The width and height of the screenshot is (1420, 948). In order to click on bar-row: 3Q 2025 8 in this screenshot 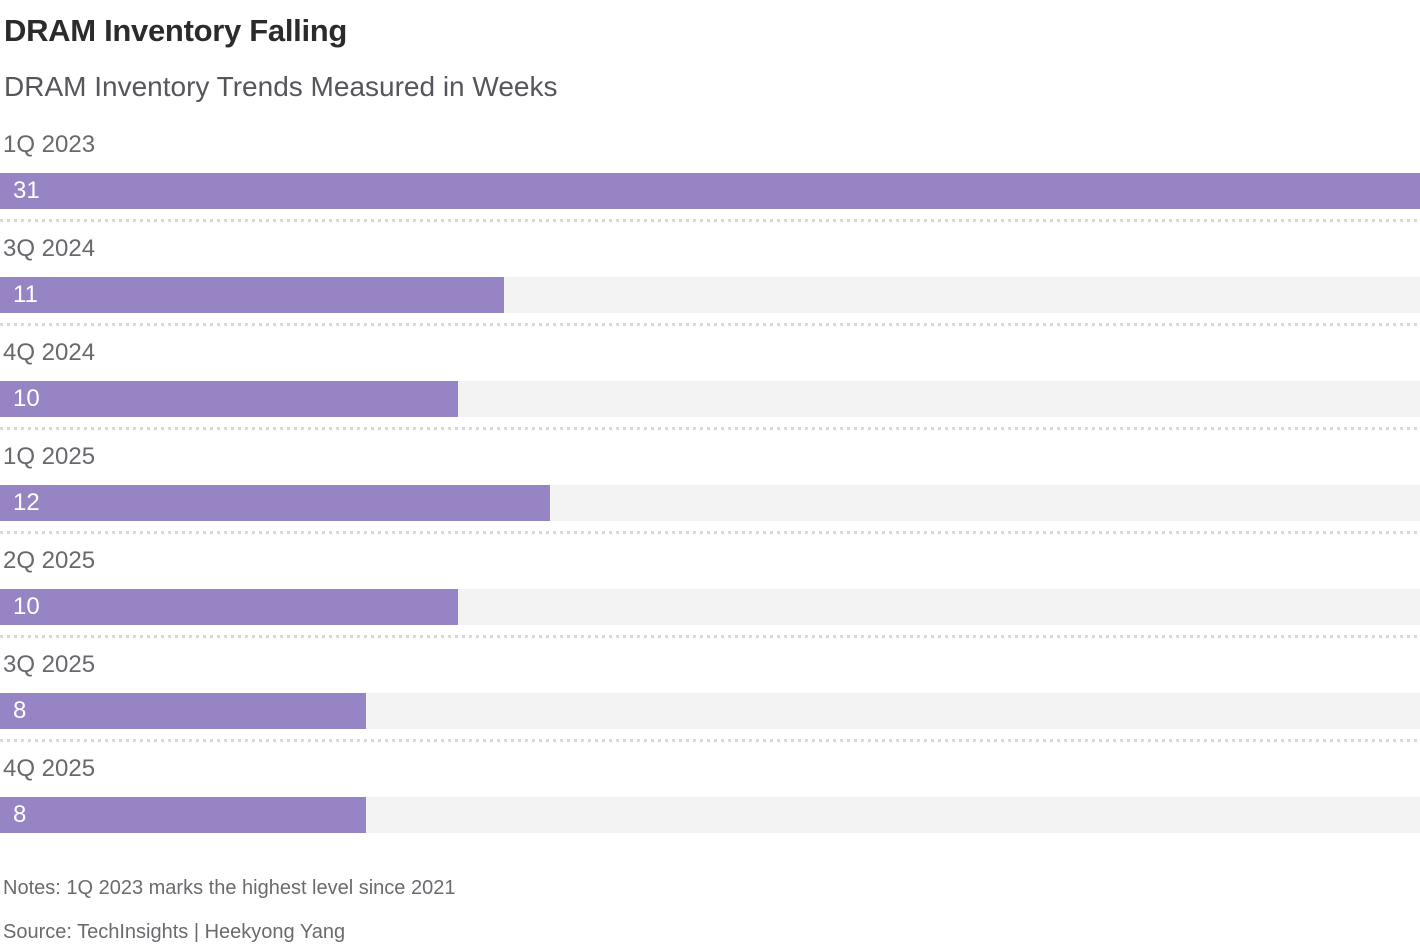, I will do `click(710, 690)`.